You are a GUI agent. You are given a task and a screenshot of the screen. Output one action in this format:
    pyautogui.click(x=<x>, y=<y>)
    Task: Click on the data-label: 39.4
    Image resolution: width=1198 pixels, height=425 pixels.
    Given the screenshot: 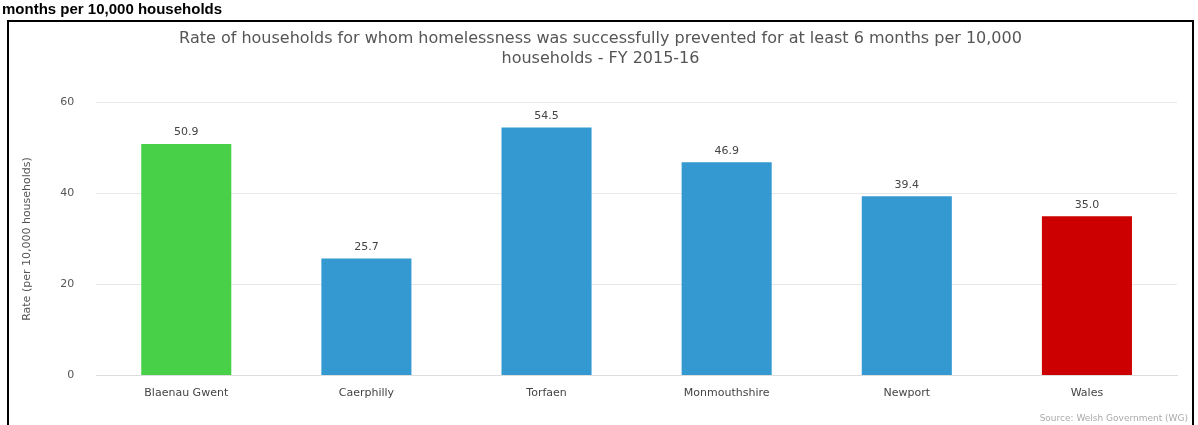 What is the action you would take?
    pyautogui.click(x=907, y=184)
    